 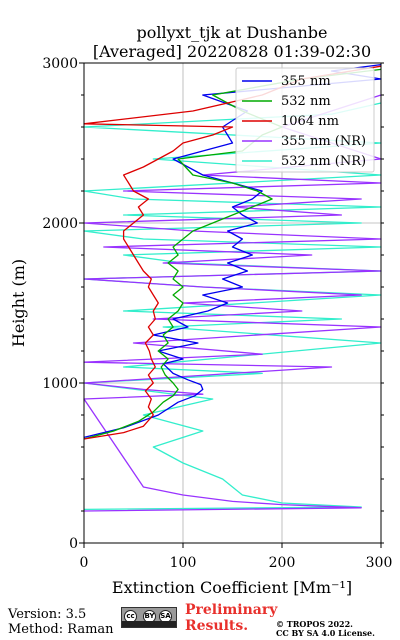 What do you see at coordinates (379, 563) in the screenshot?
I see `x-tick-label: 300` at bounding box center [379, 563].